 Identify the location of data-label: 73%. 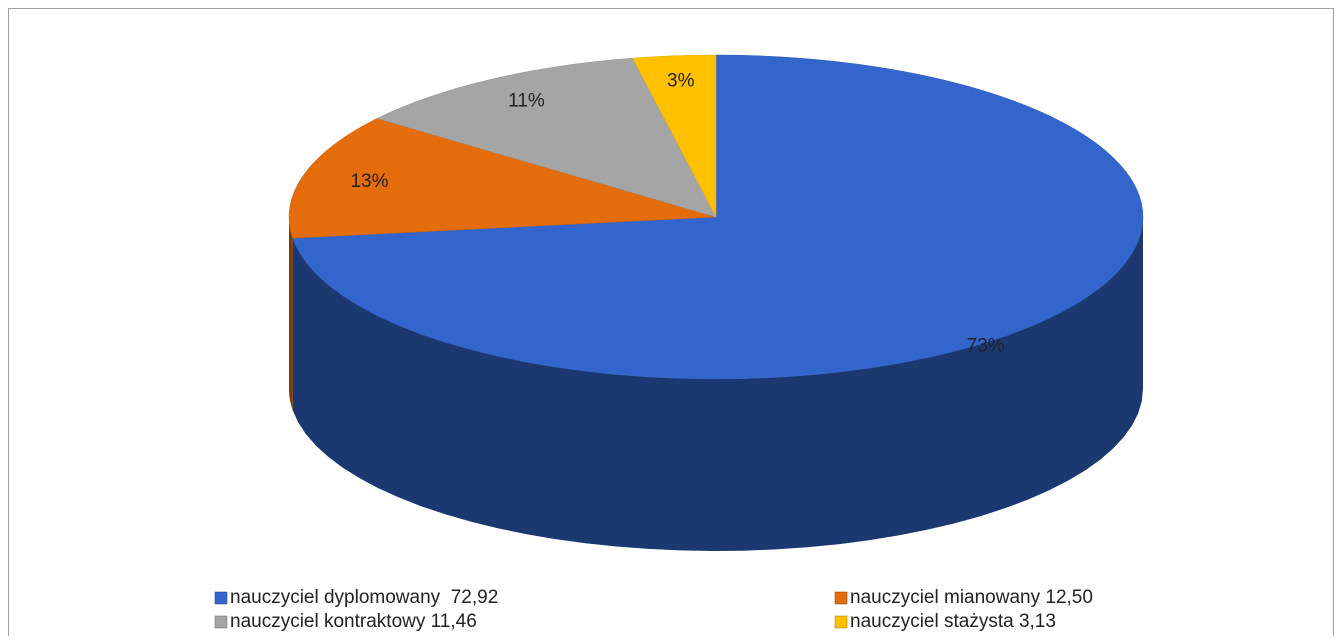
(986, 346).